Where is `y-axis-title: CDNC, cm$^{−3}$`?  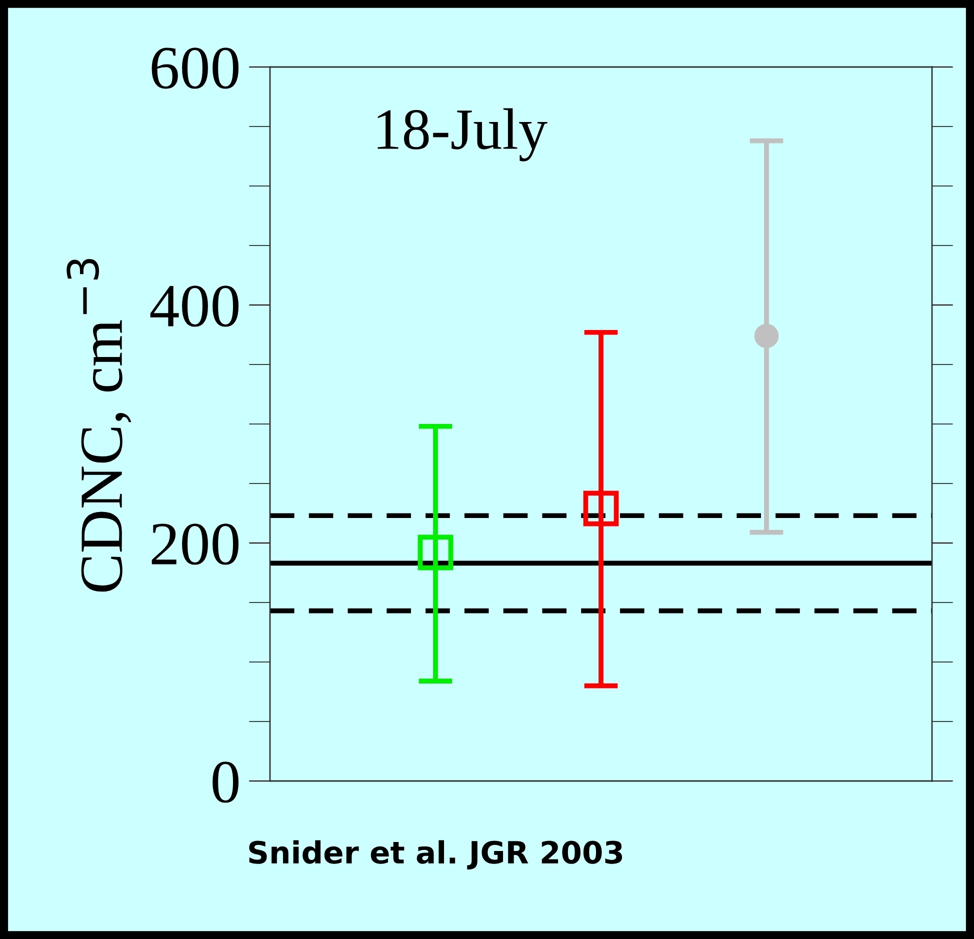 y-axis-title: CDNC, cm$^{−3}$ is located at coordinates (99, 425).